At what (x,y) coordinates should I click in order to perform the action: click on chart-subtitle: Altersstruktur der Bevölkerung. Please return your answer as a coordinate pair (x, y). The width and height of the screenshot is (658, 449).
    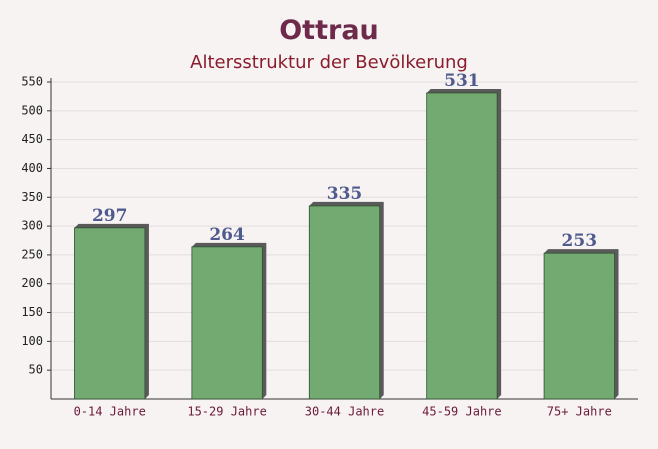
    Looking at the image, I should click on (329, 62).